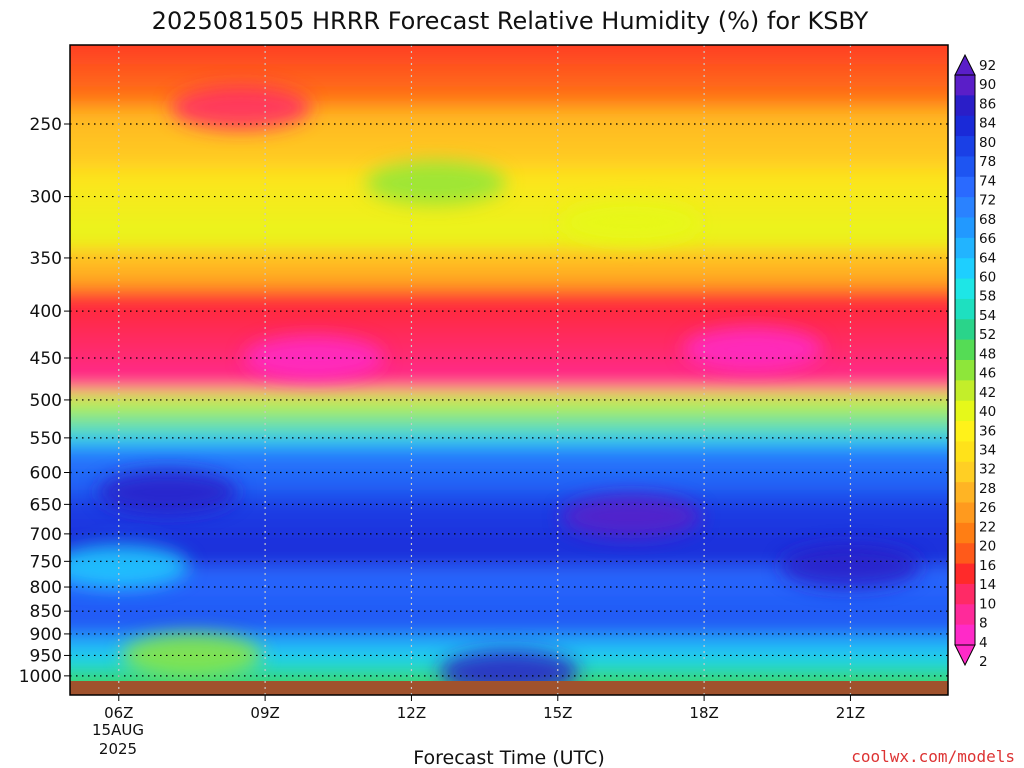 The width and height of the screenshot is (1024, 768). Describe the element at coordinates (987, 489) in the screenshot. I see `colorbar-label: 28` at that location.